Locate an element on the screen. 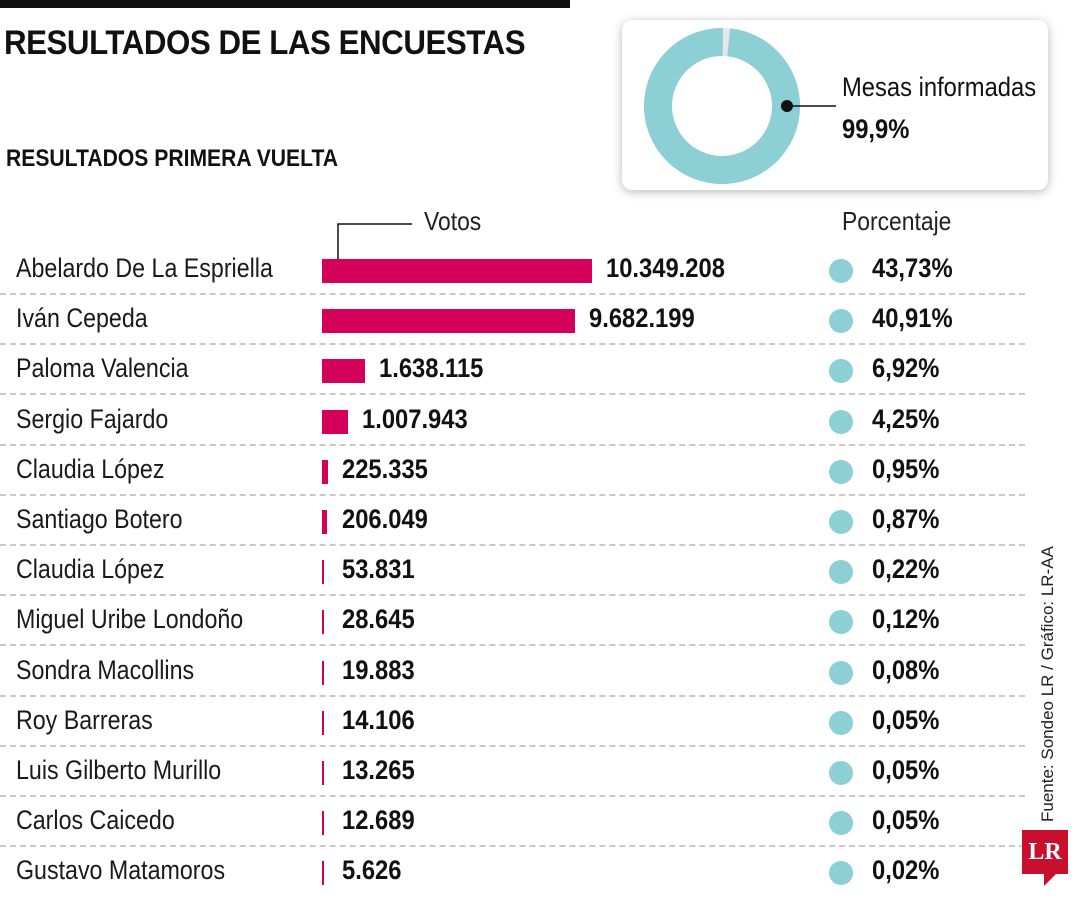  percent-value: 43,73% is located at coordinates (912, 268).